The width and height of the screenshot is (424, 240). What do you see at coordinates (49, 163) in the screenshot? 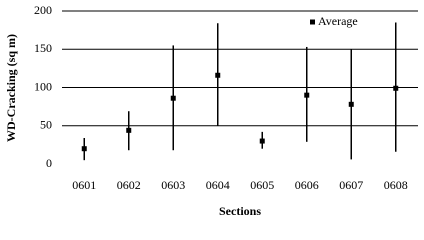
I see `y-tick-label: 0` at bounding box center [49, 163].